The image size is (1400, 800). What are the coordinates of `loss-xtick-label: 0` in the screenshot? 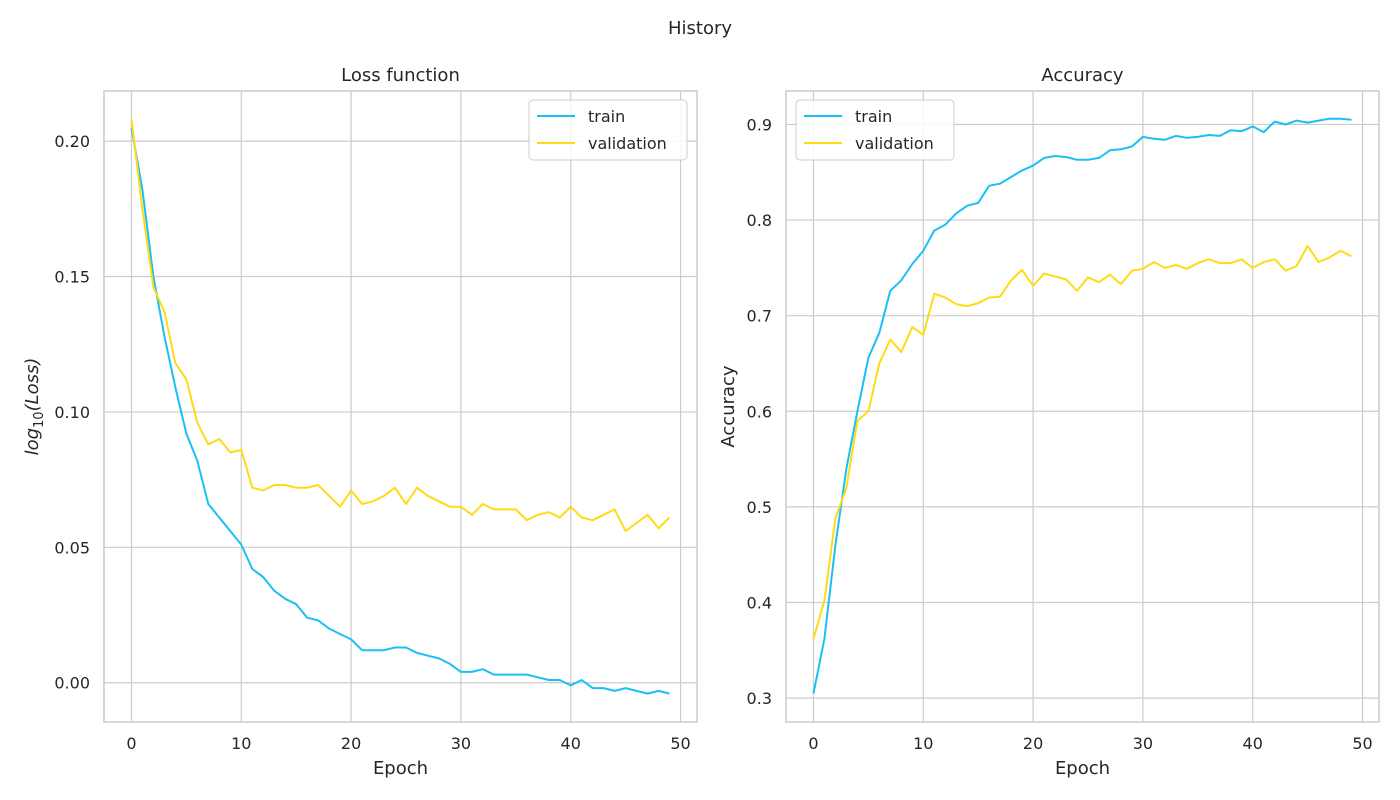 It's located at (131, 743).